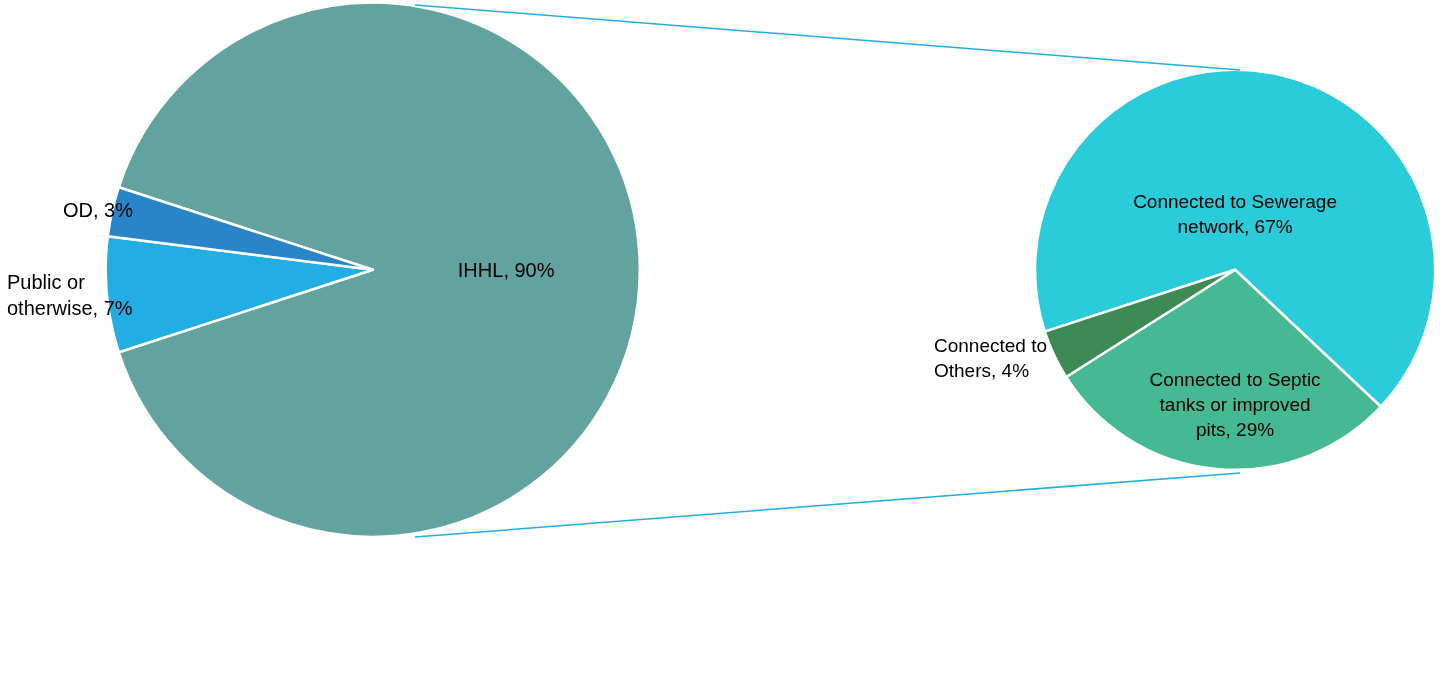 The image size is (1440, 677). I want to click on slice-label: Connected to Septic tanks or improved pits, 29%, so click(1235, 404).